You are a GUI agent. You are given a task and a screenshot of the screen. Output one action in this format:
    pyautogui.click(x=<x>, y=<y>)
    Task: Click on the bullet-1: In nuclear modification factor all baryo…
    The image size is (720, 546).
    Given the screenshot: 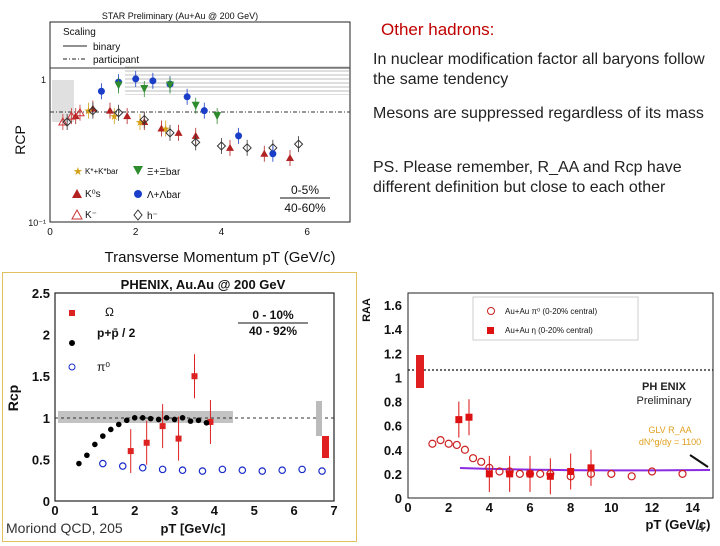 What is the action you would take?
    pyautogui.click(x=539, y=69)
    